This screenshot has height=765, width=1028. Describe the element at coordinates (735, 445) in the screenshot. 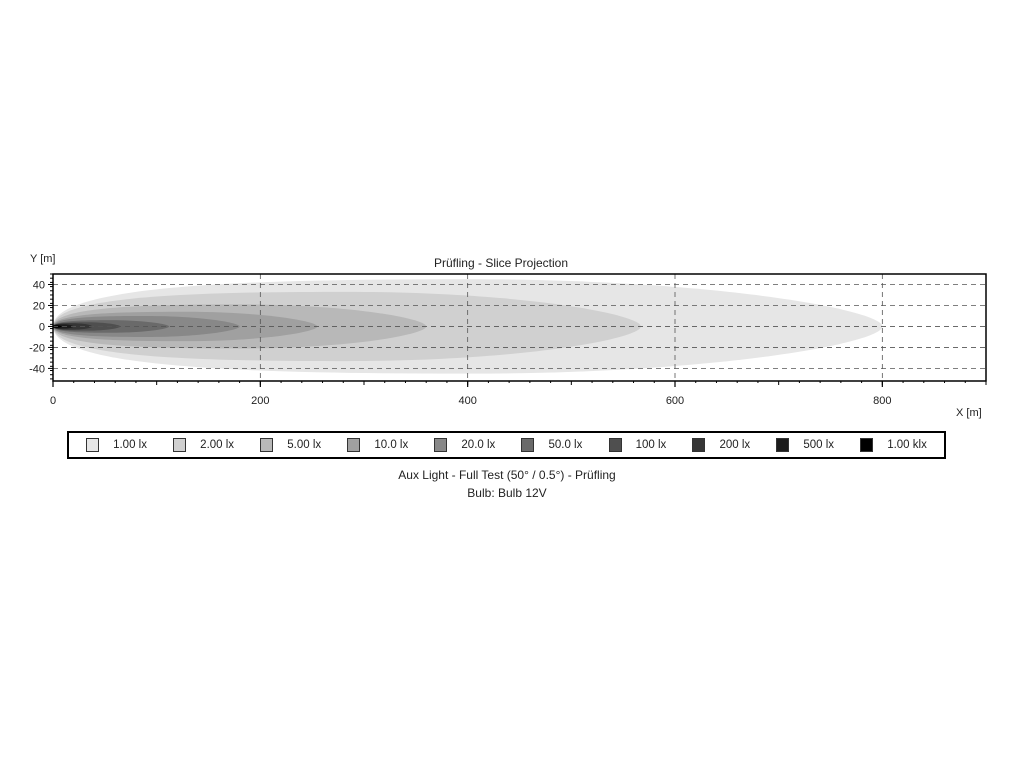

I see `legend-label: 200 lx` at that location.